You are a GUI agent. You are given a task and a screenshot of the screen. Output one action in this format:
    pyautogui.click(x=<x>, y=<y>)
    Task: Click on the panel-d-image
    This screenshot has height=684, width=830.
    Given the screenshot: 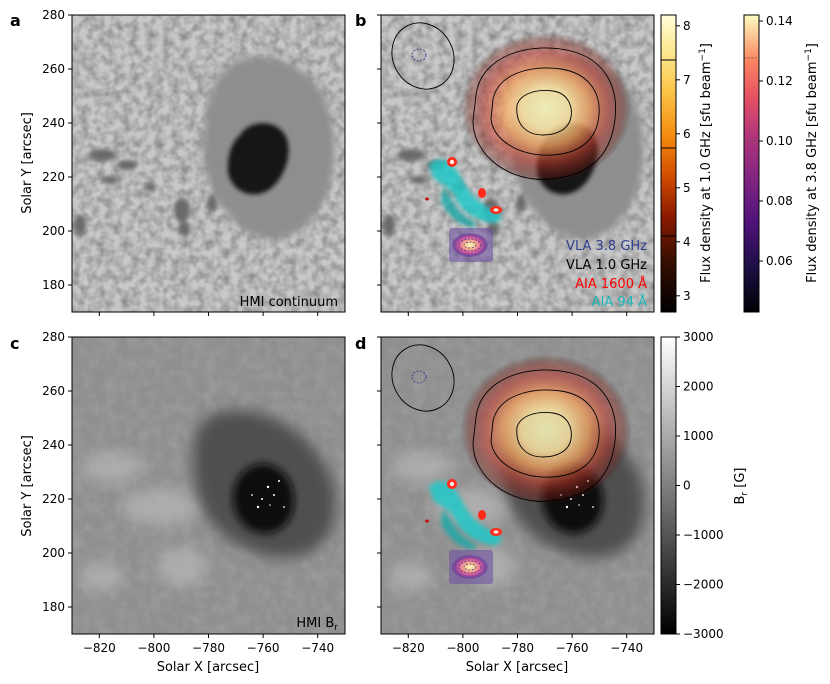 What is the action you would take?
    pyautogui.click(x=517, y=484)
    